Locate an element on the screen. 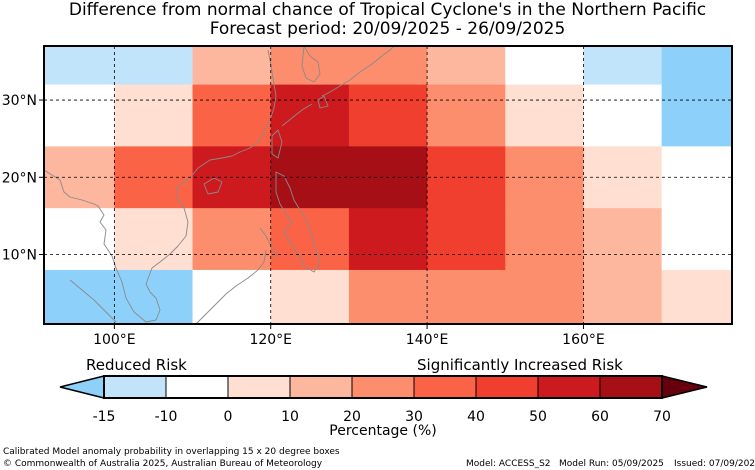  coastline-korea is located at coordinates (311, 64).